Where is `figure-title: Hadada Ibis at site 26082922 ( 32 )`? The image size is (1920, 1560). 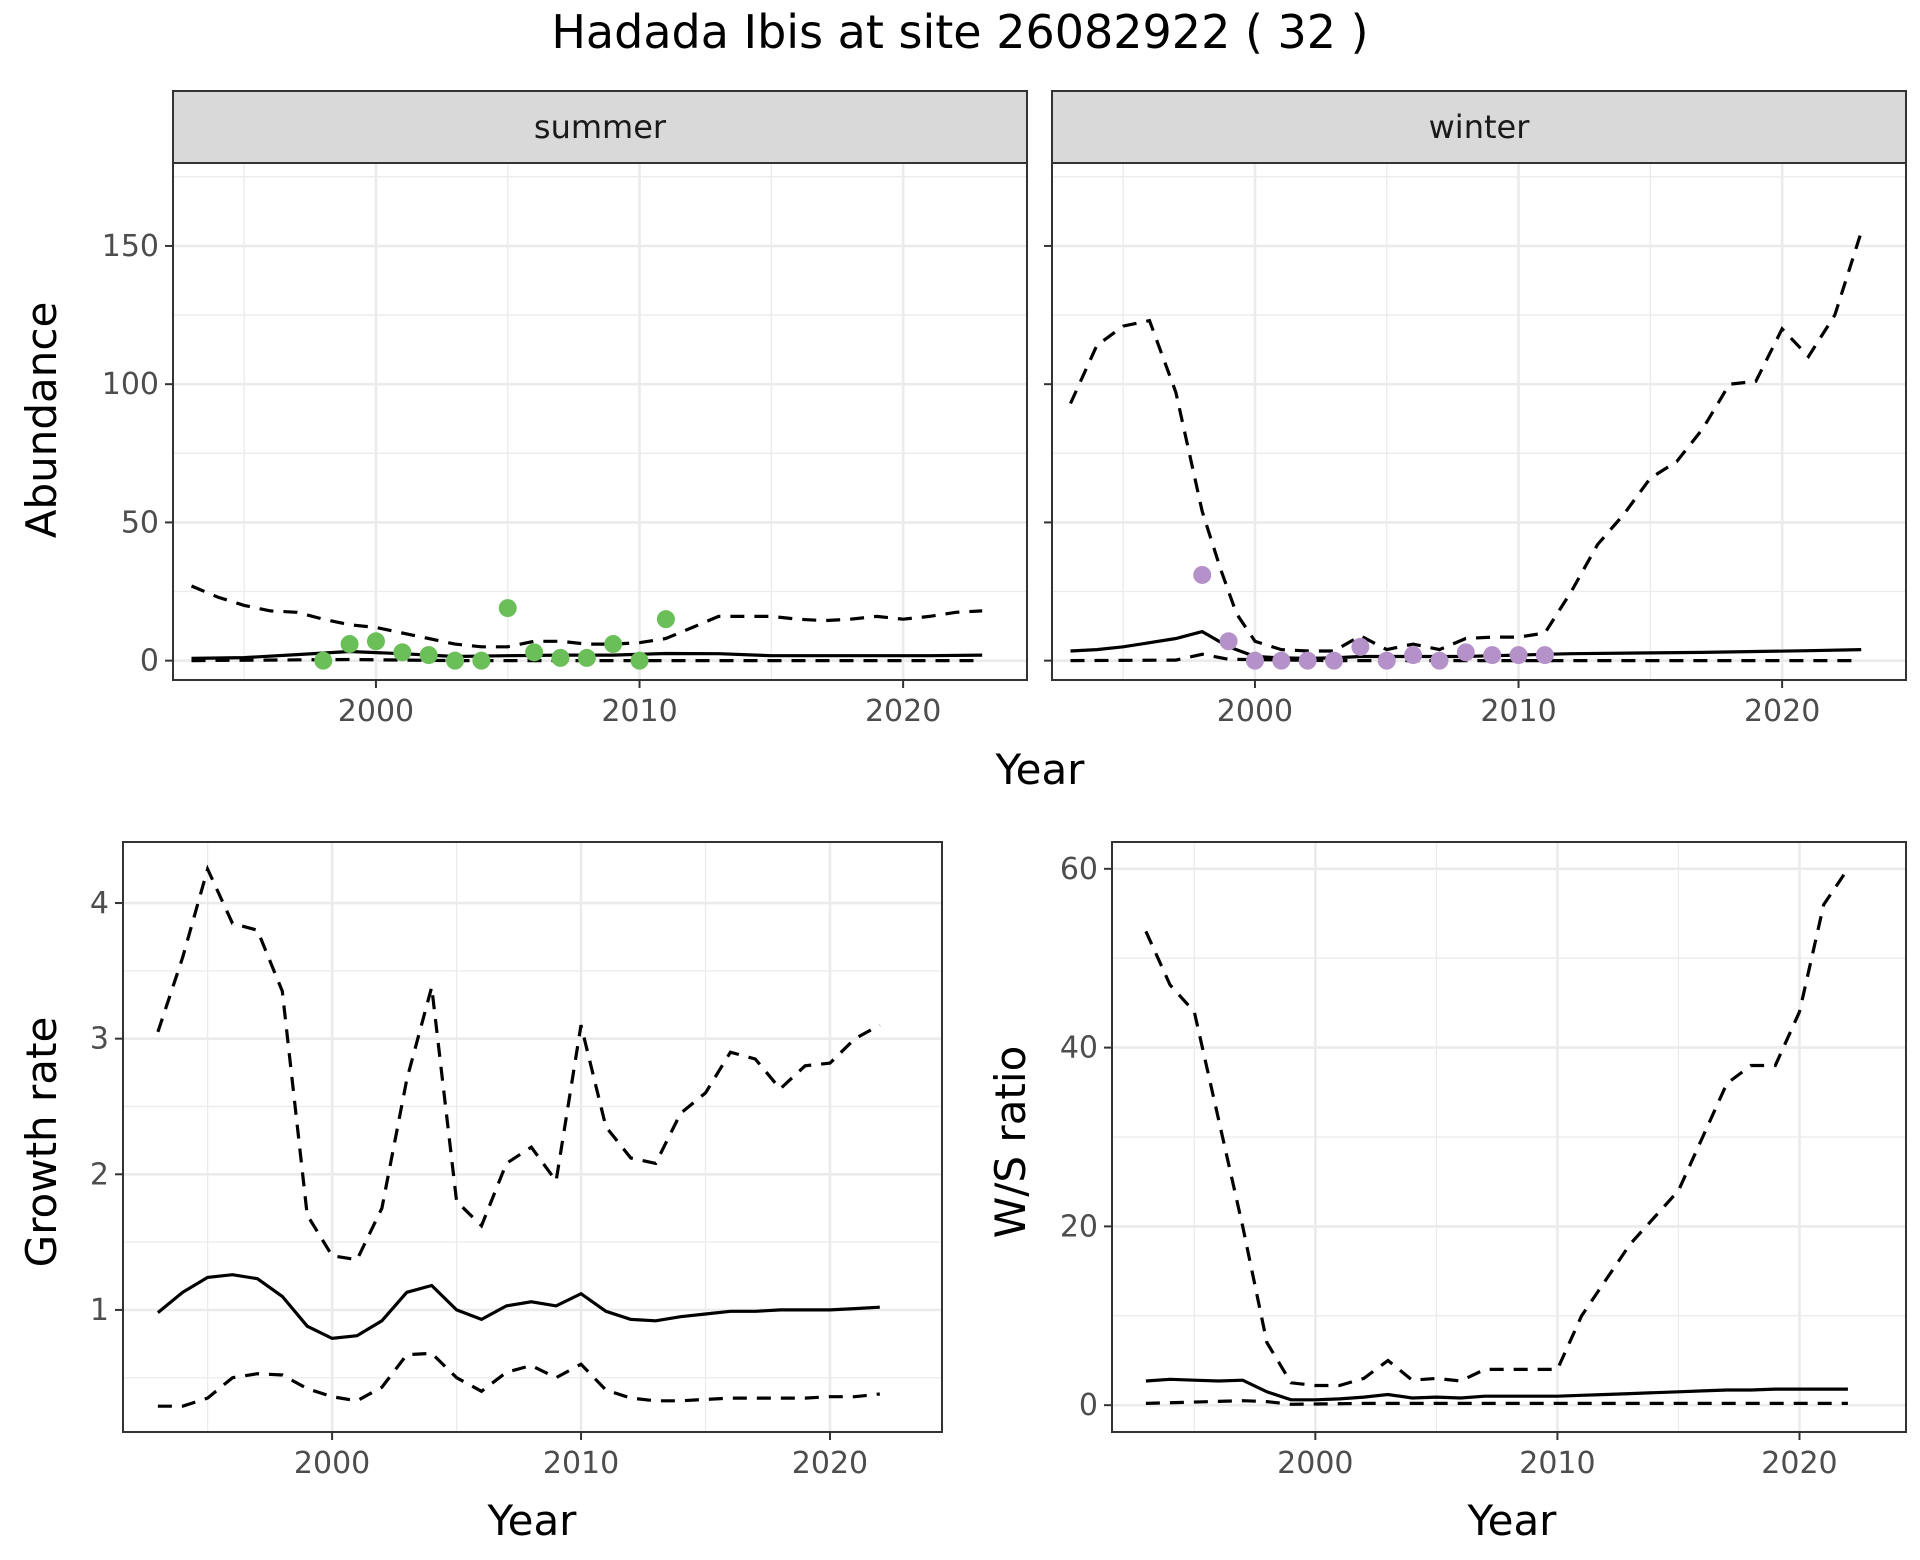 figure-title: Hadada Ibis at site 26082922 ( 32 ) is located at coordinates (959, 32).